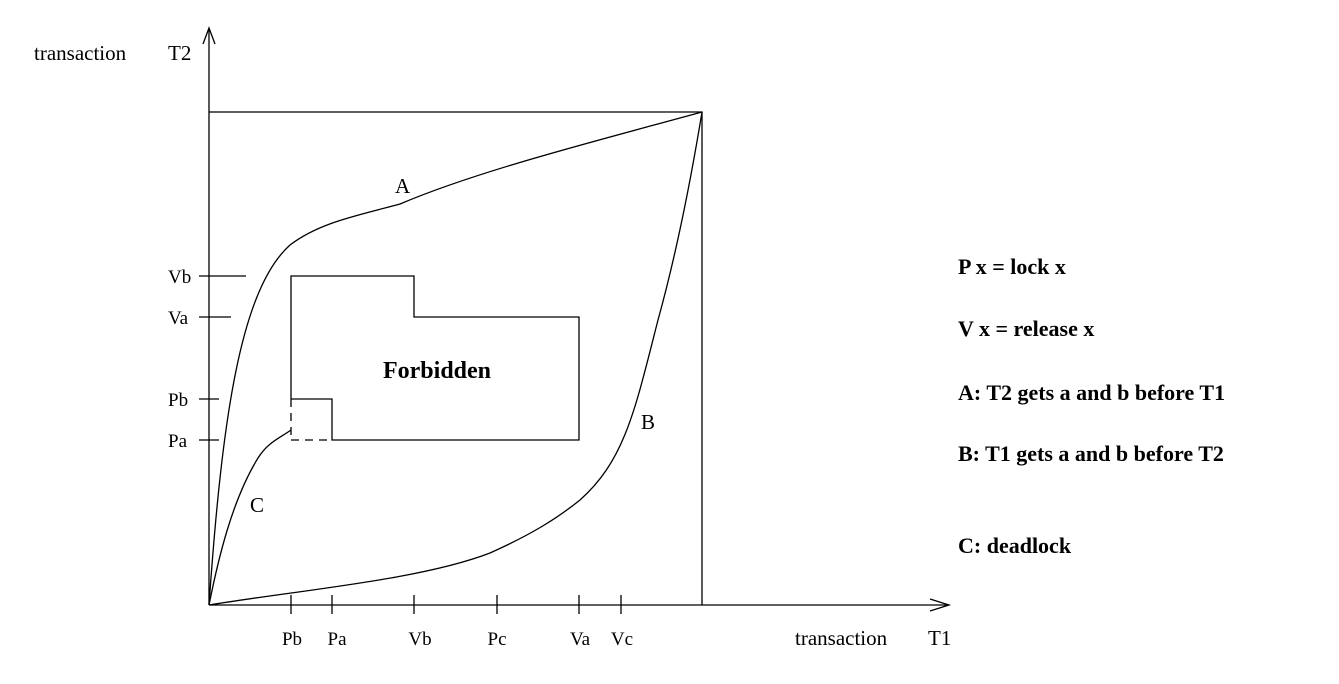  I want to click on y-axis-title: transaction, so click(80, 53).